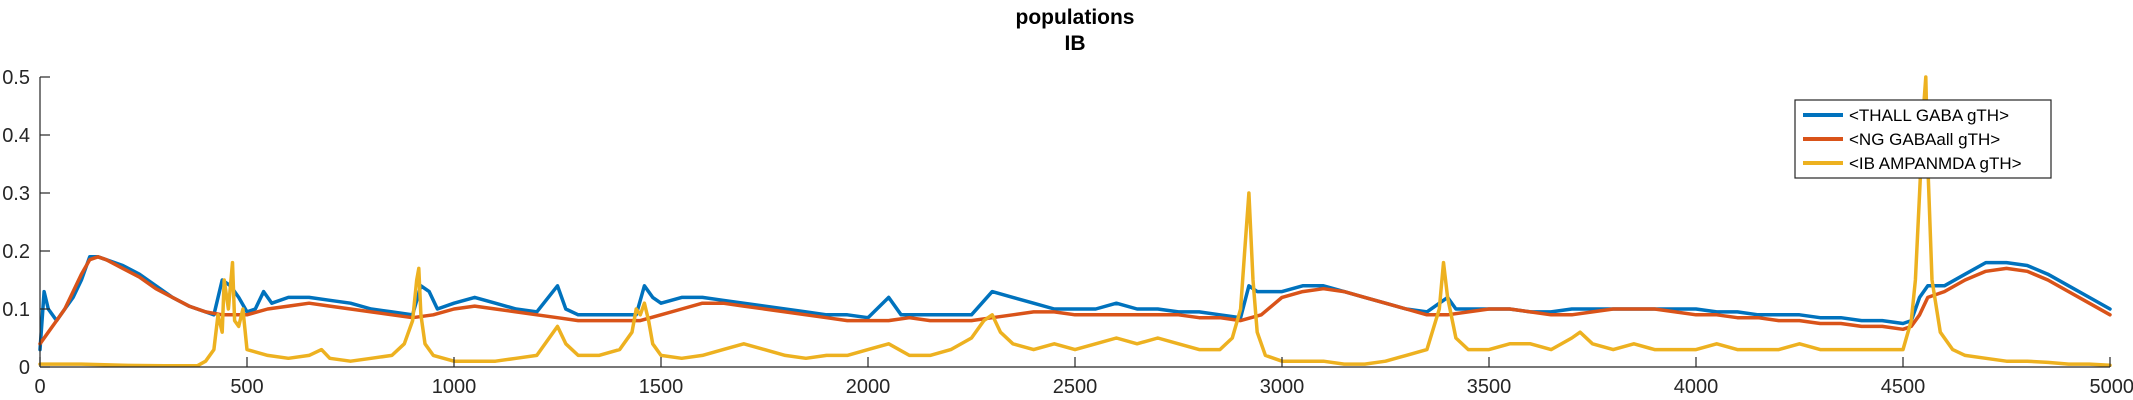 This screenshot has height=400, width=2133. I want to click on legend-label-1: <THALL GABA gTH>, so click(1929, 115).